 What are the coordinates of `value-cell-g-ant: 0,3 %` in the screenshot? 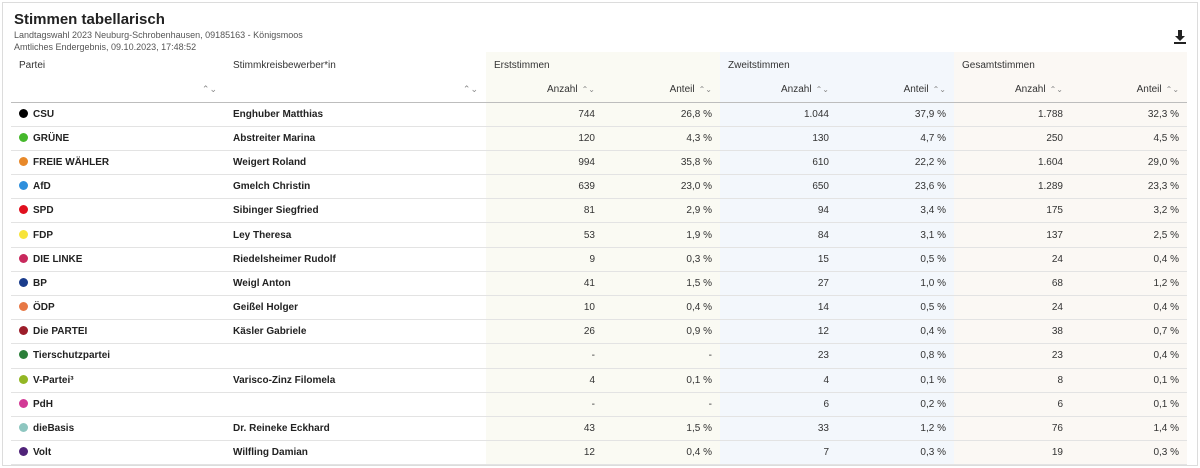 It's located at (1129, 453).